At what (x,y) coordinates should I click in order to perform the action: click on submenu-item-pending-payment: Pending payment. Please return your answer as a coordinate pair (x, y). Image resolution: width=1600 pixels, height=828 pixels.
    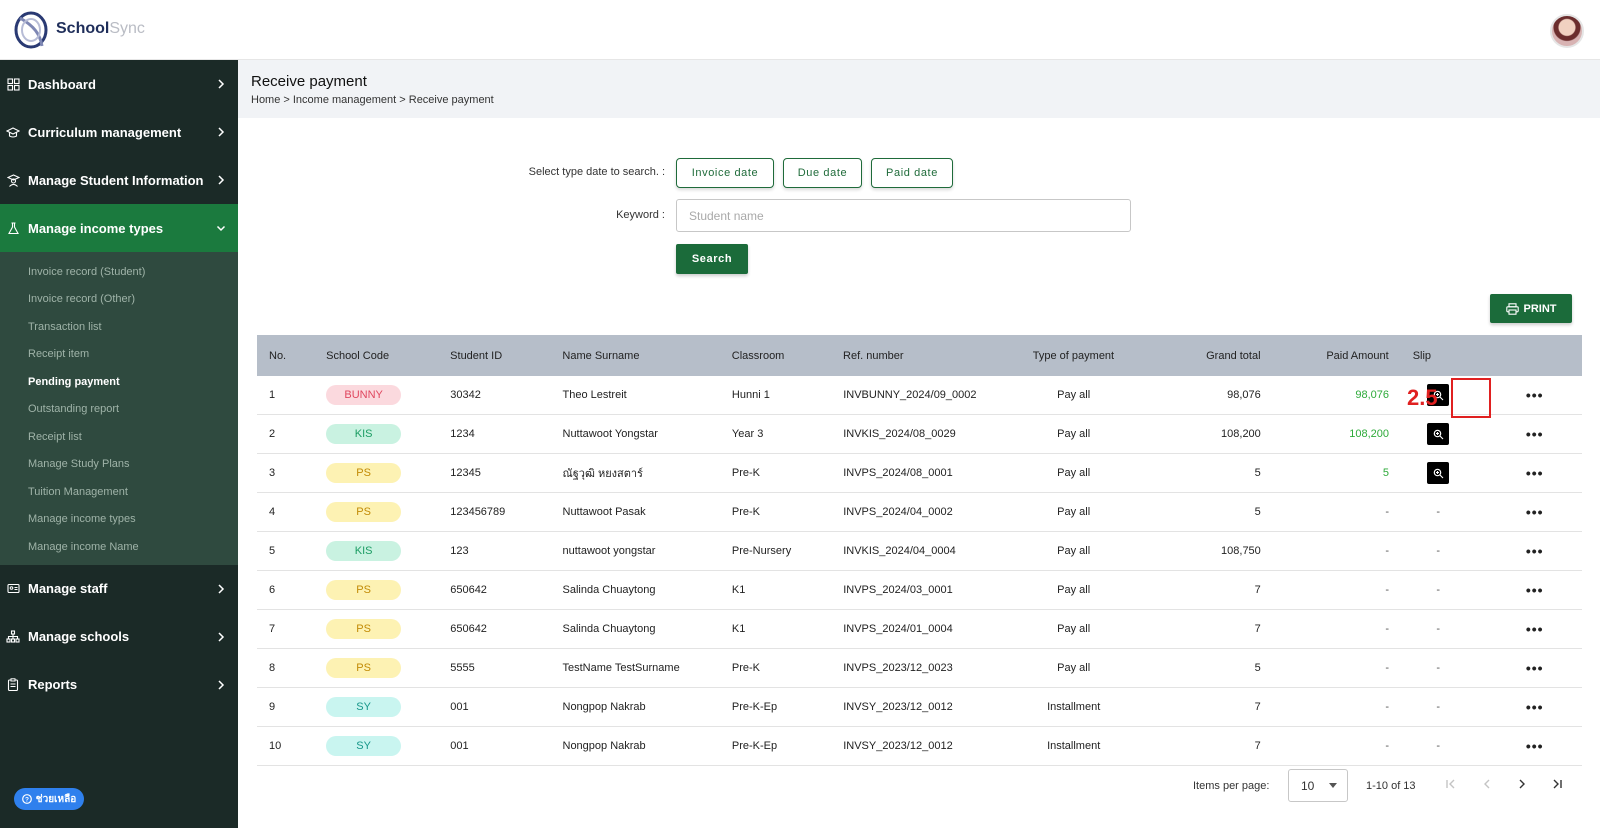
    Looking at the image, I should click on (74, 381).